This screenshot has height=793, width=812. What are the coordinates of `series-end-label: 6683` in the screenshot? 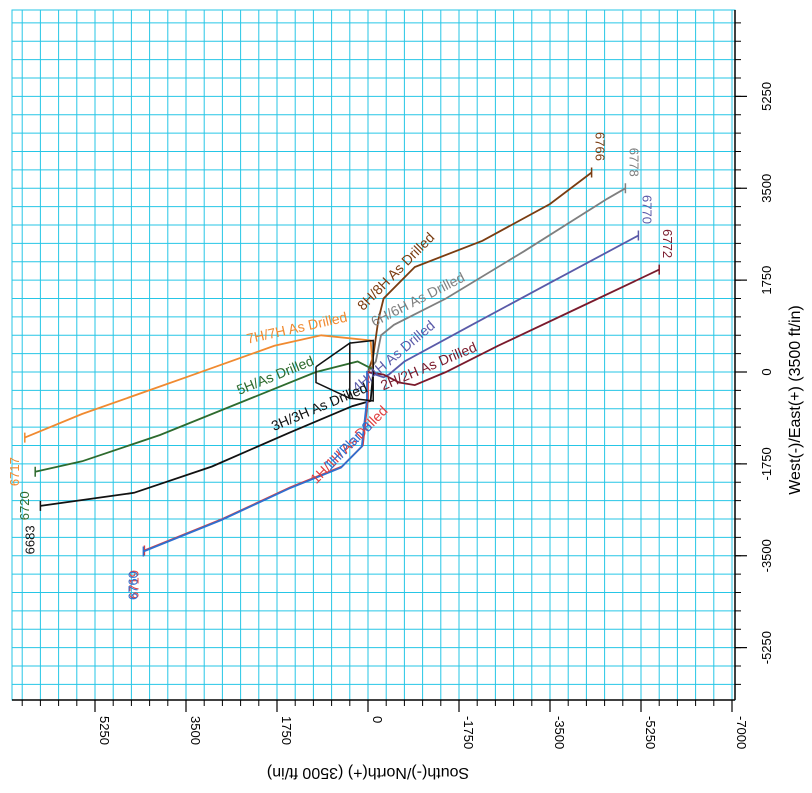 It's located at (29, 539).